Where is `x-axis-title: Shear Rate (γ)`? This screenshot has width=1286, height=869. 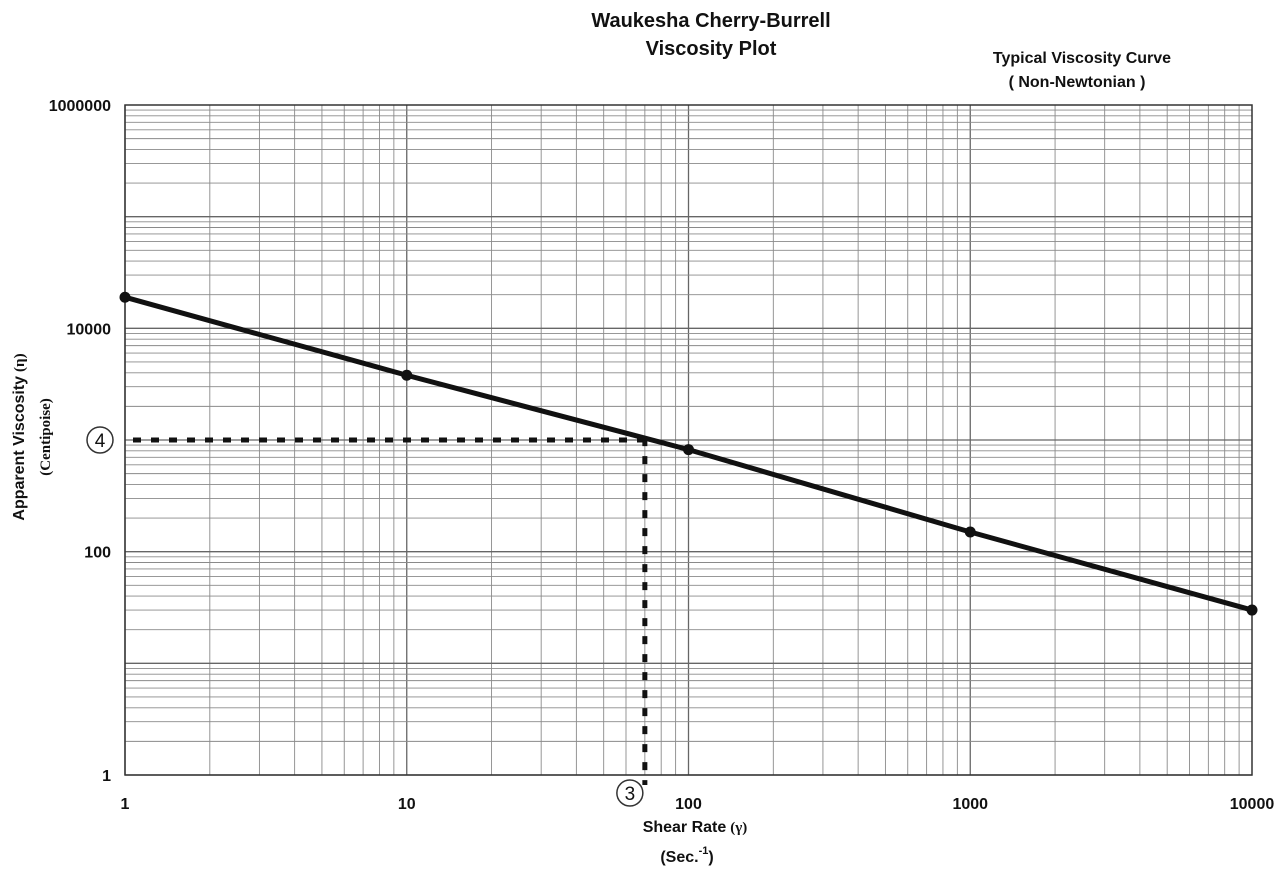 x-axis-title: Shear Rate (γ) is located at coordinates (695, 827).